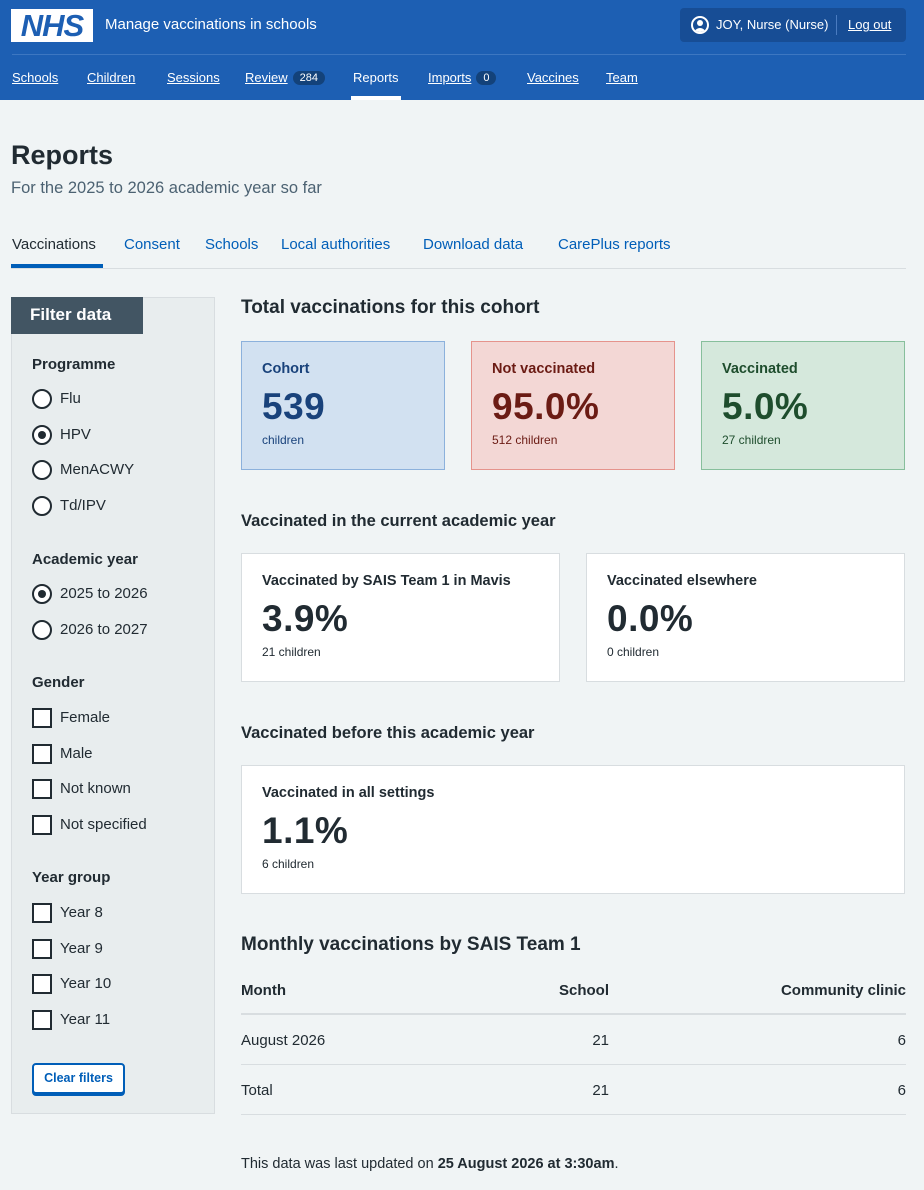 The width and height of the screenshot is (924, 1190). I want to click on nav-active-indicator, so click(376, 98).